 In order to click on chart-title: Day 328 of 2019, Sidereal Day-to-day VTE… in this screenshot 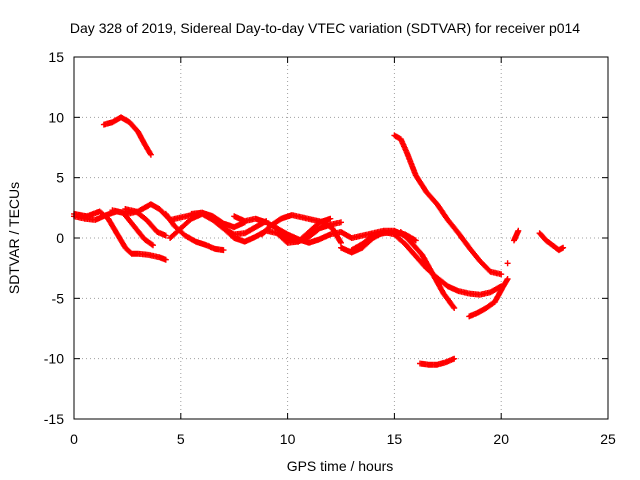, I will do `click(325, 28)`.